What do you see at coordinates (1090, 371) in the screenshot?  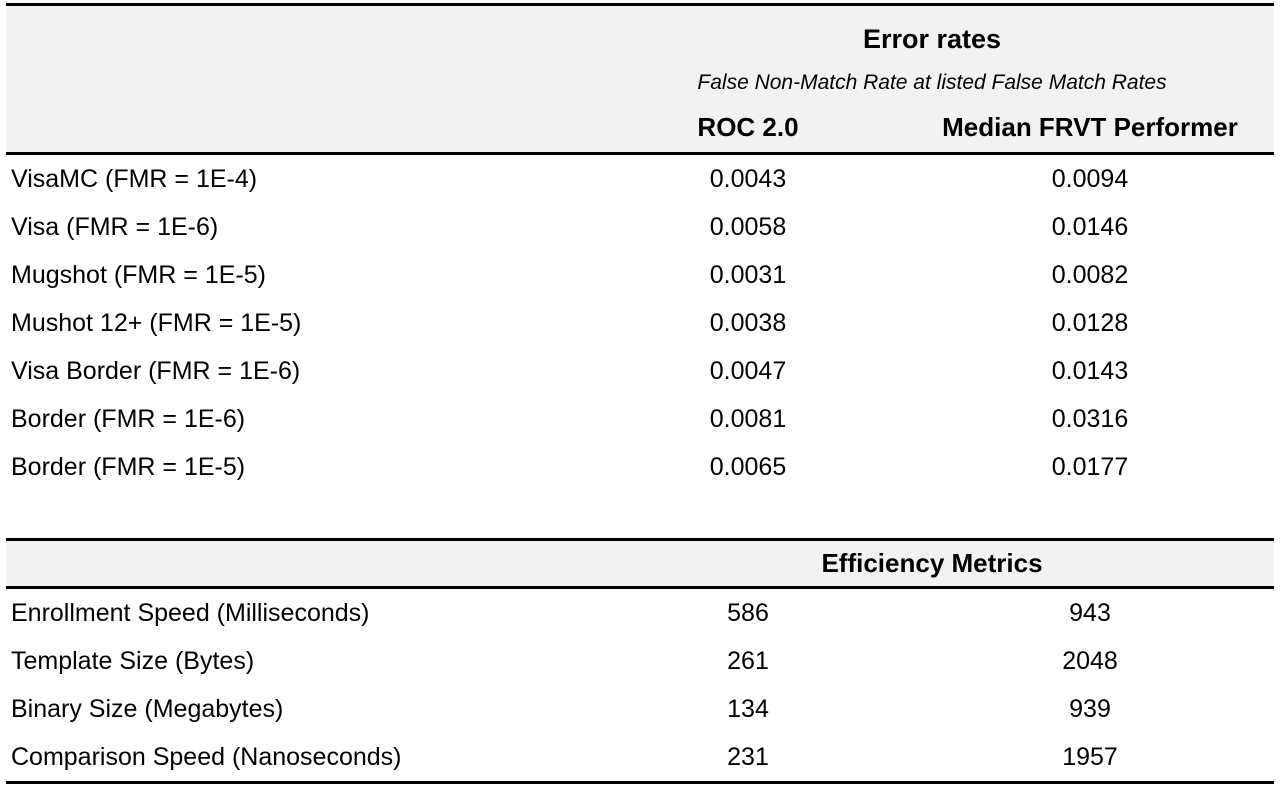 I see `median-value: 0.0143` at bounding box center [1090, 371].